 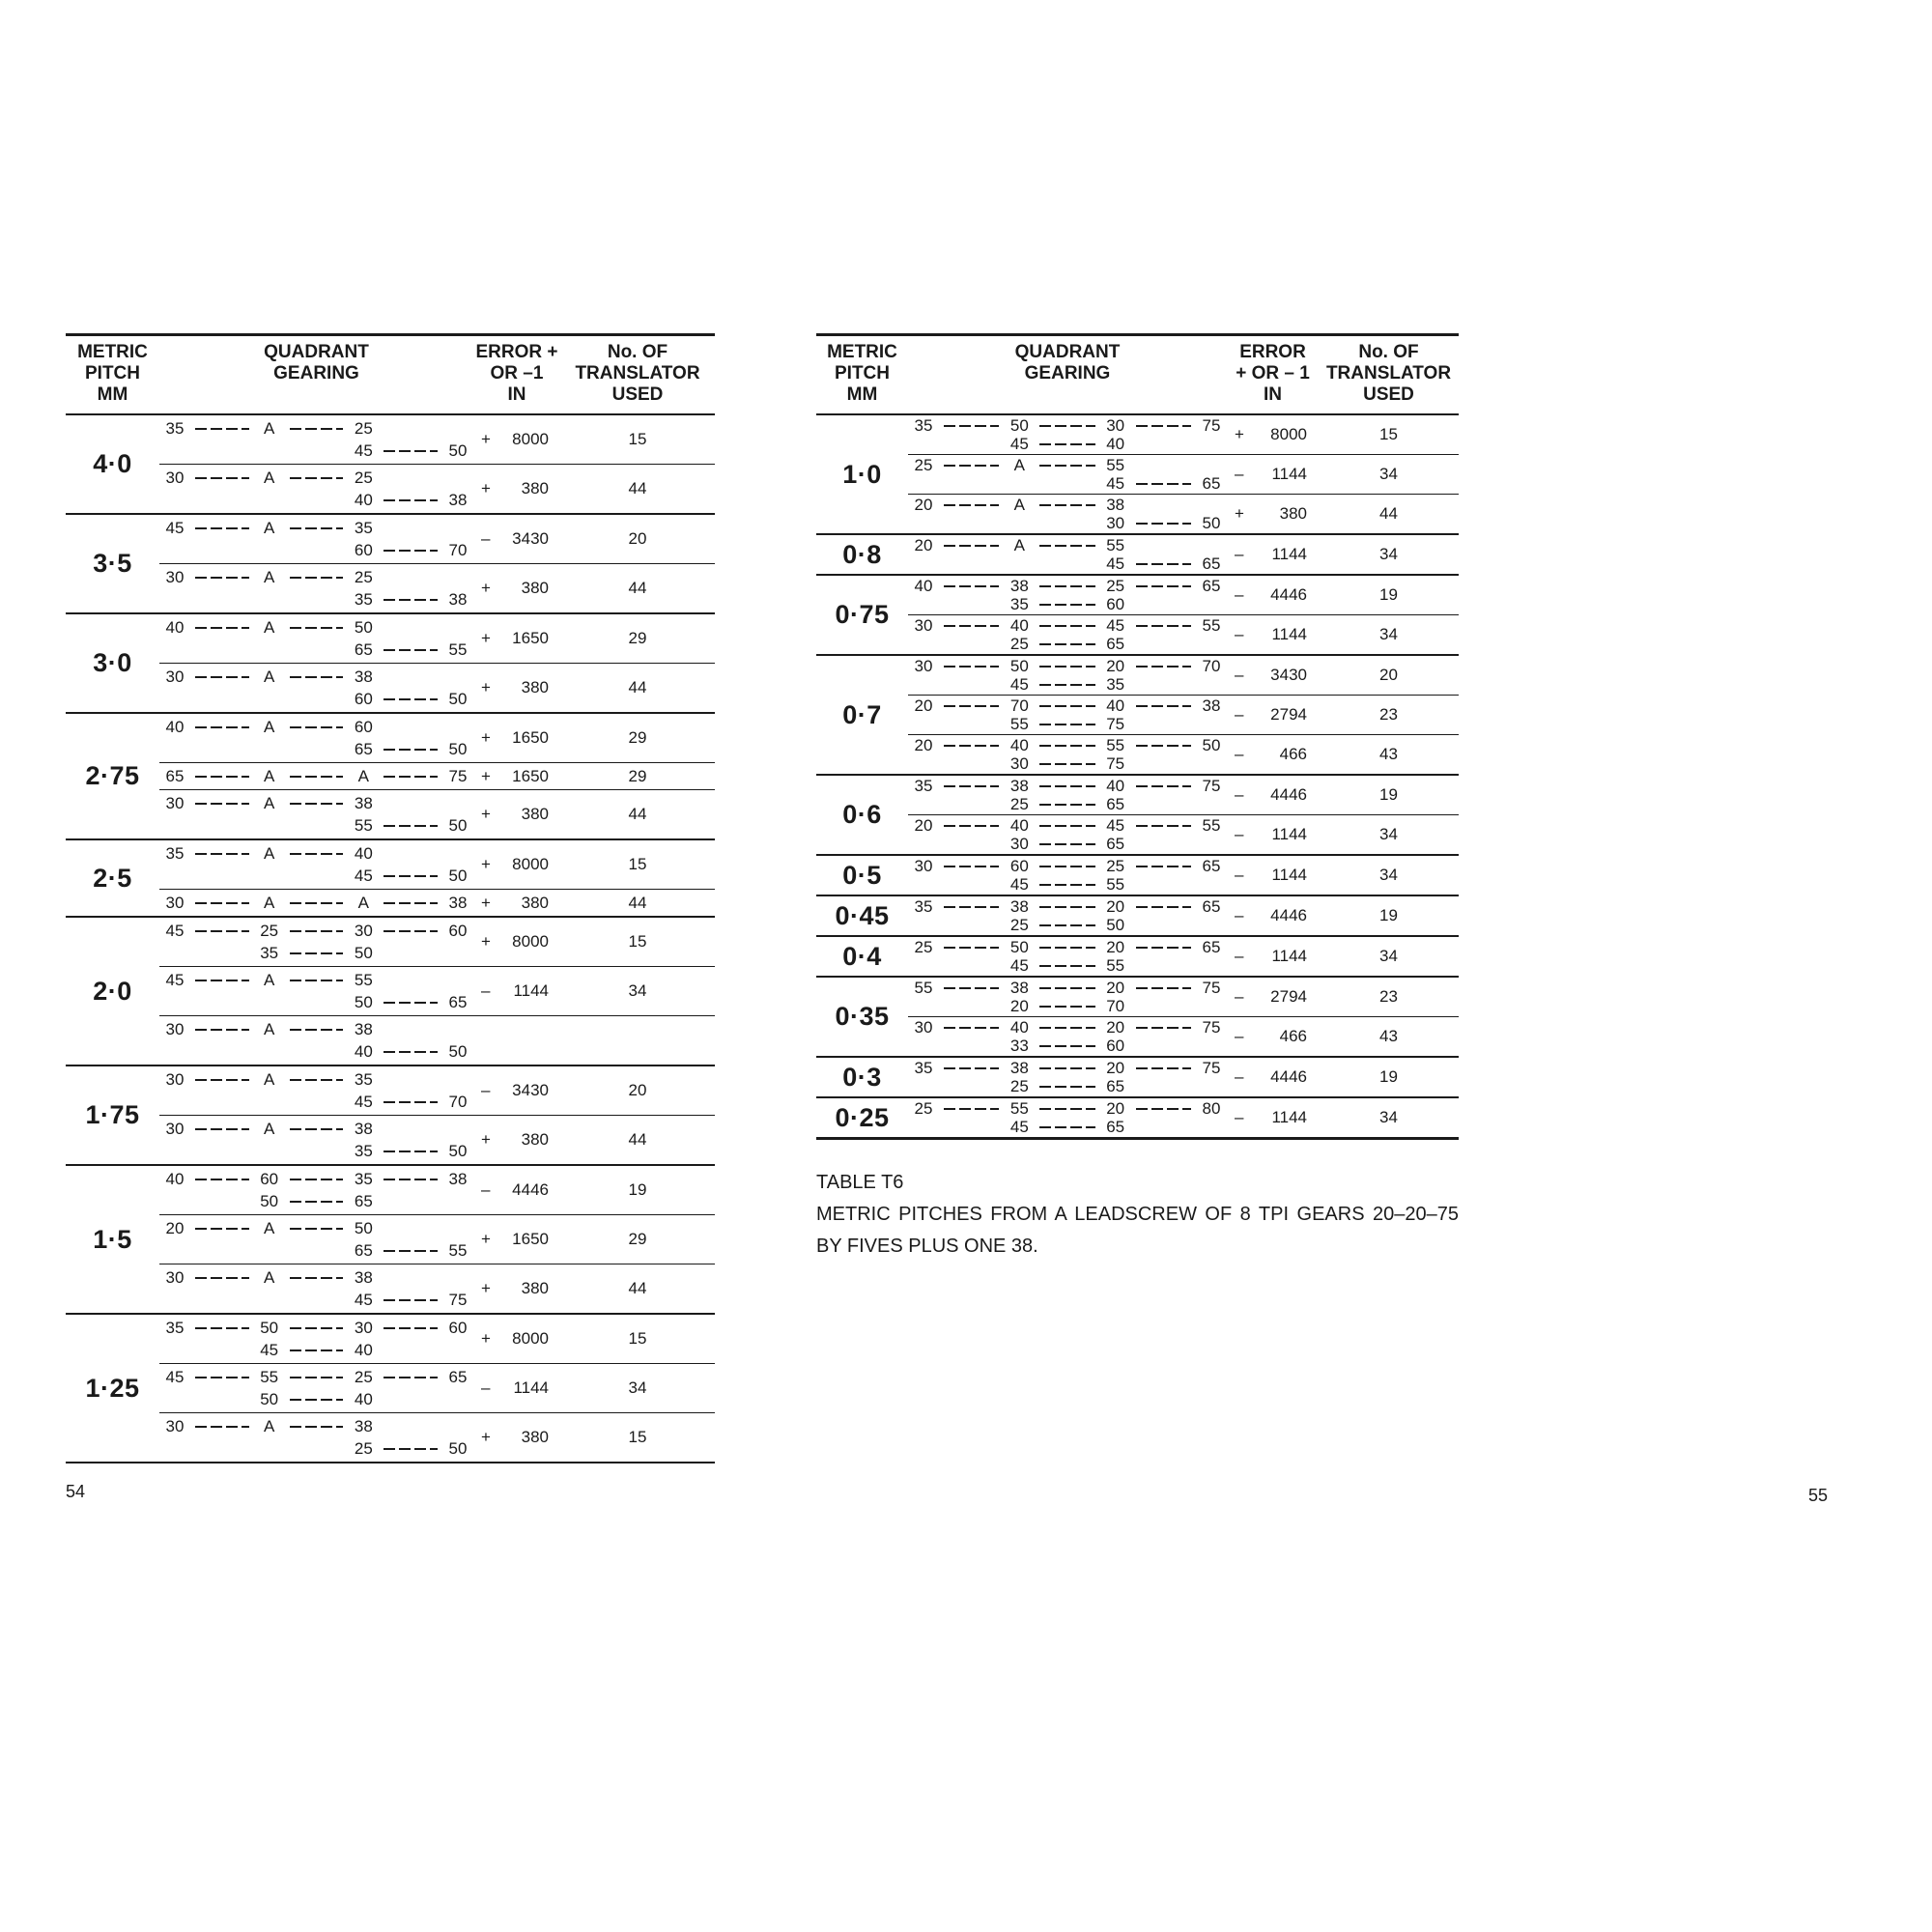 I want to click on translator-count: 15, so click(x=1388, y=434).